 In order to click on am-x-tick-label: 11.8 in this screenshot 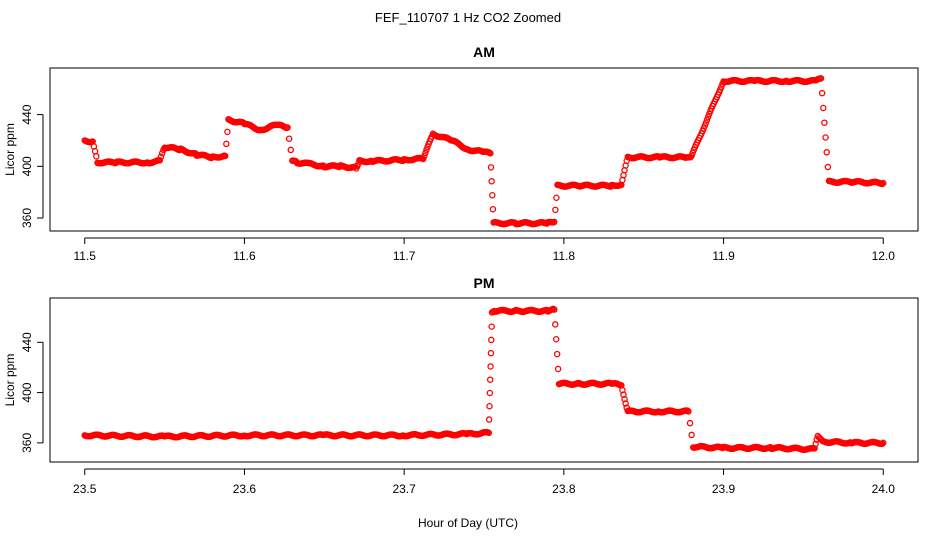, I will do `click(564, 256)`.